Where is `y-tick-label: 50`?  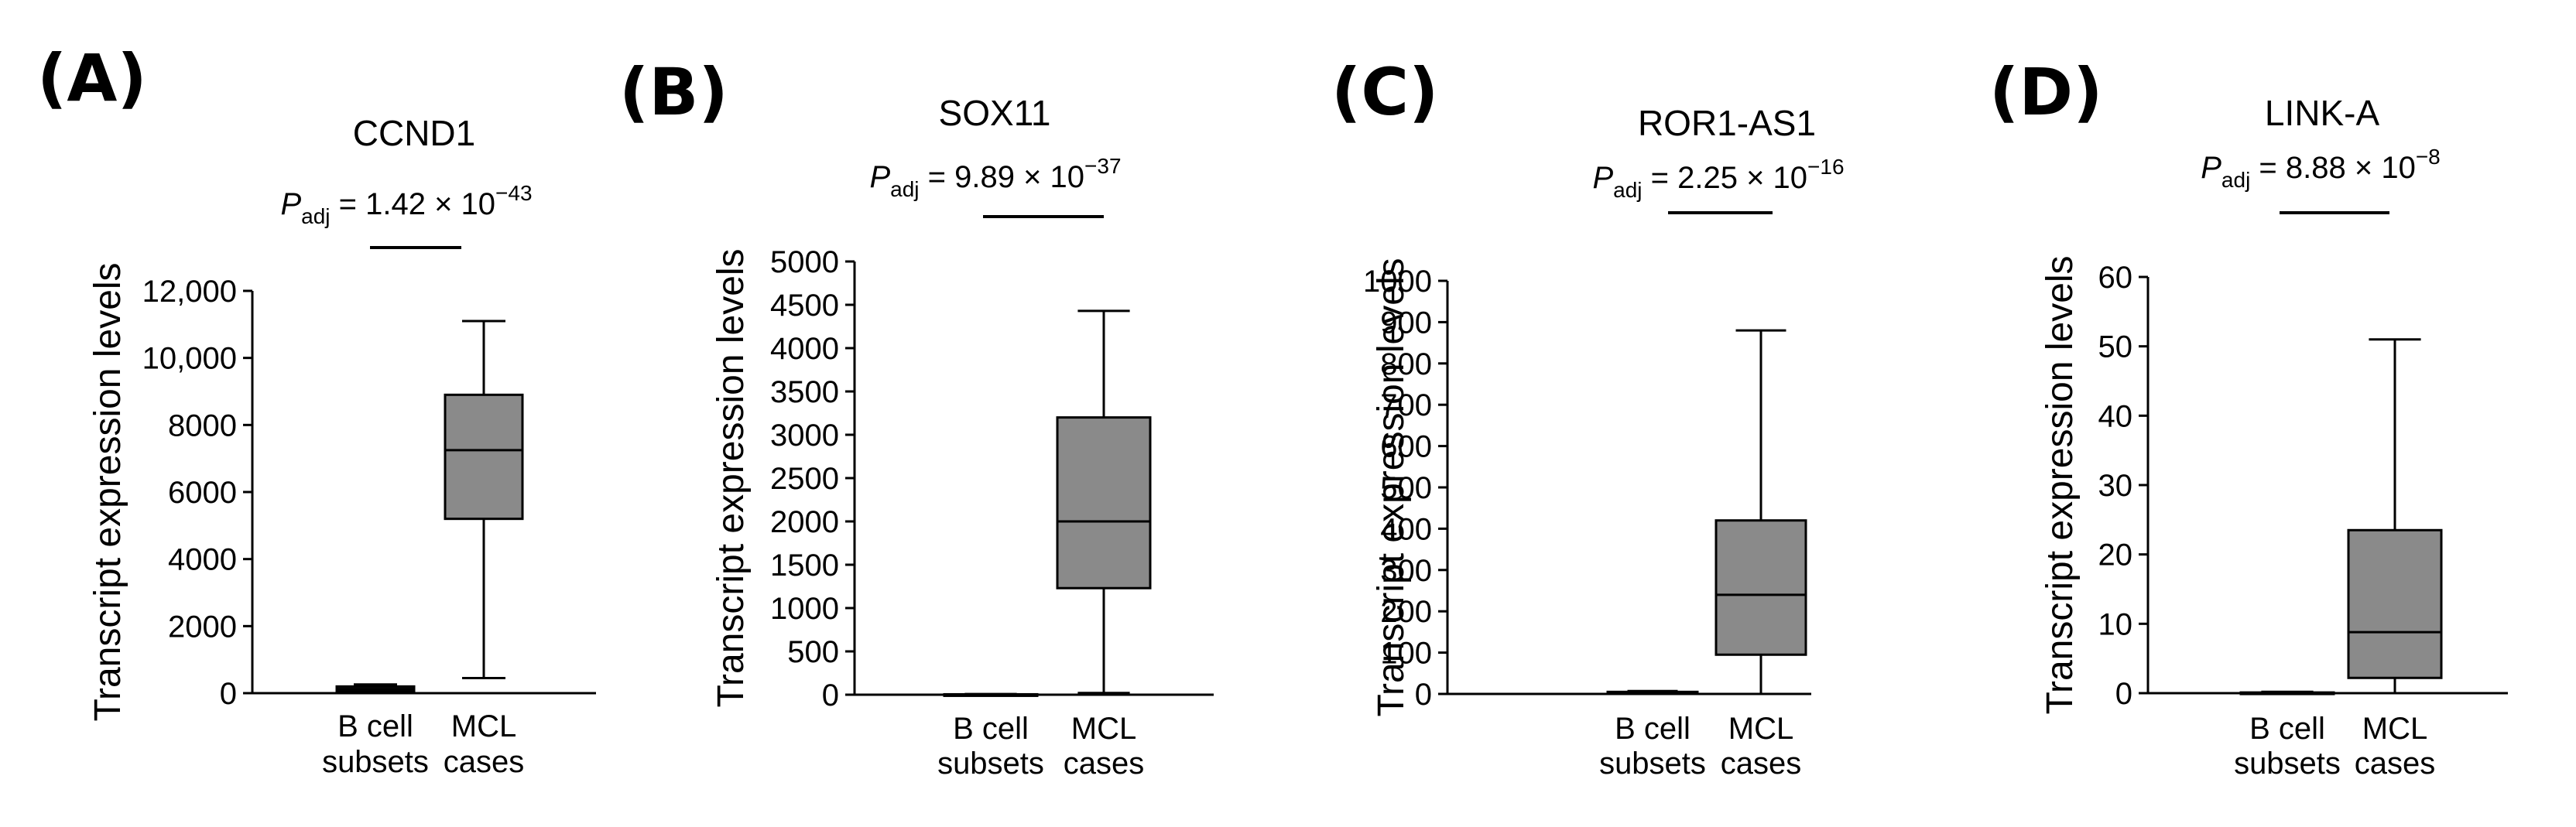 y-tick-label: 50 is located at coordinates (2115, 347).